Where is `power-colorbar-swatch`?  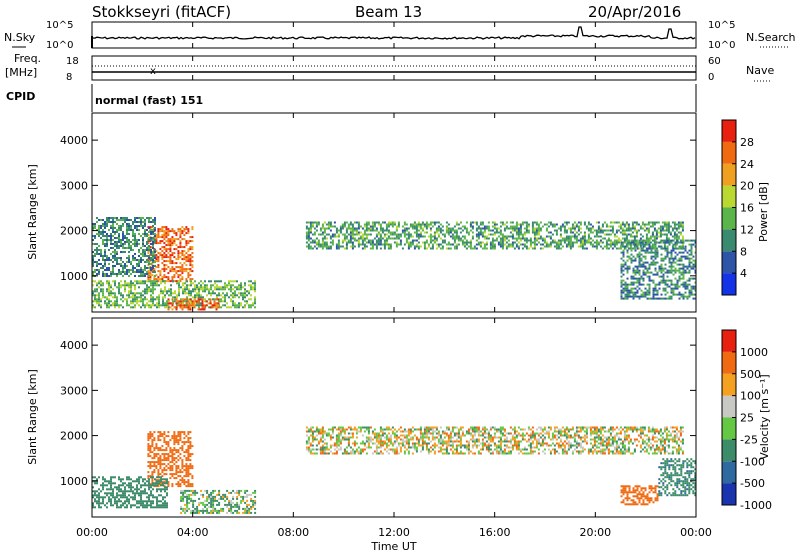 power-colorbar-swatch is located at coordinates (729, 262).